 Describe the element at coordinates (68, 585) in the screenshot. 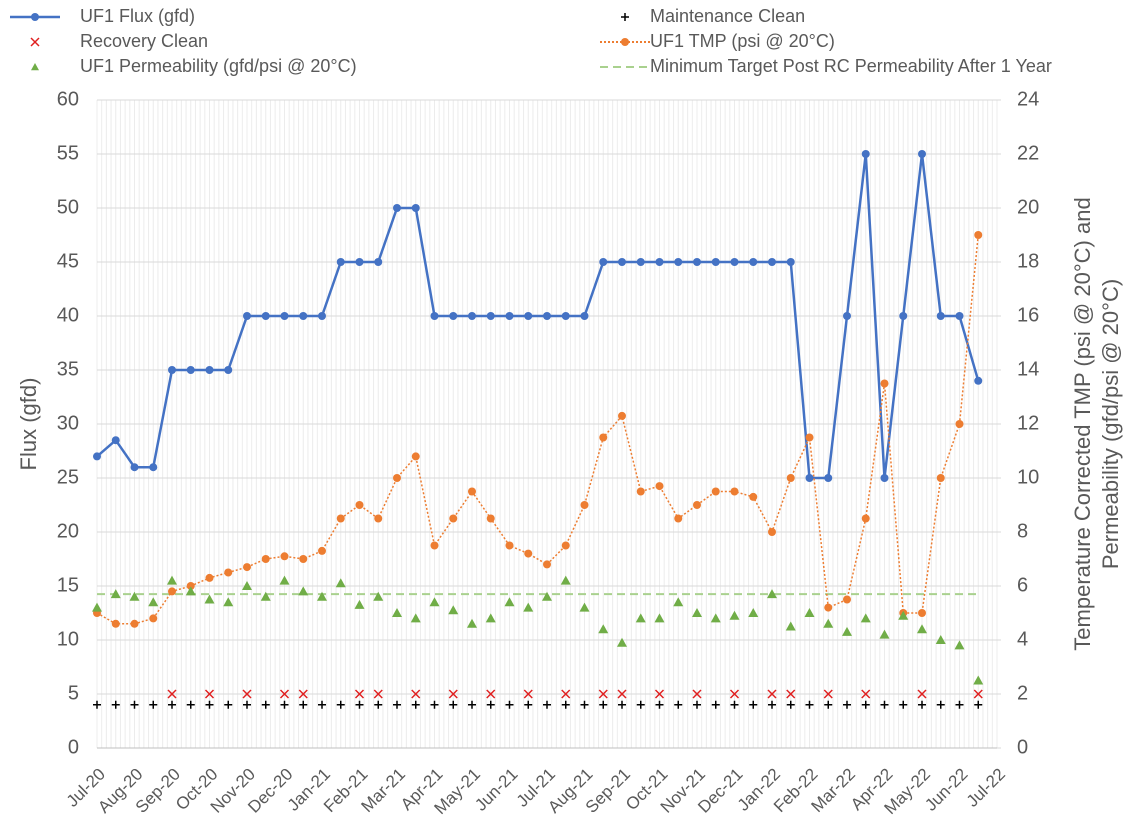

I see `y-tick-label: 15` at that location.